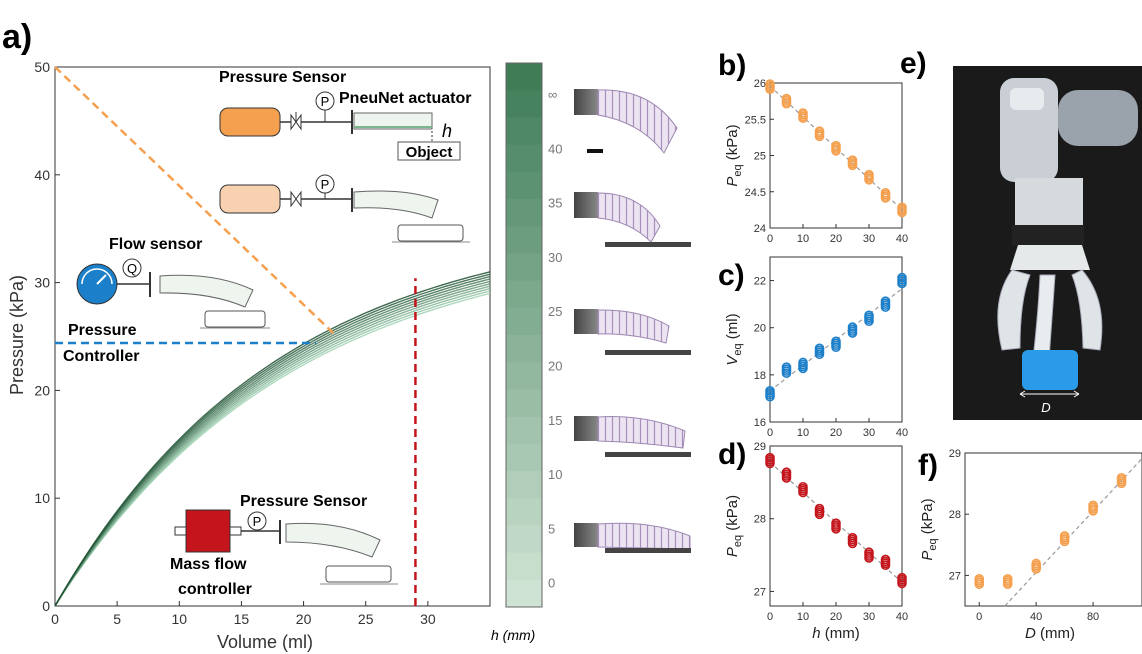 The height and width of the screenshot is (654, 1142). What do you see at coordinates (731, 275) in the screenshot?
I see `panel-label-c: c)` at bounding box center [731, 275].